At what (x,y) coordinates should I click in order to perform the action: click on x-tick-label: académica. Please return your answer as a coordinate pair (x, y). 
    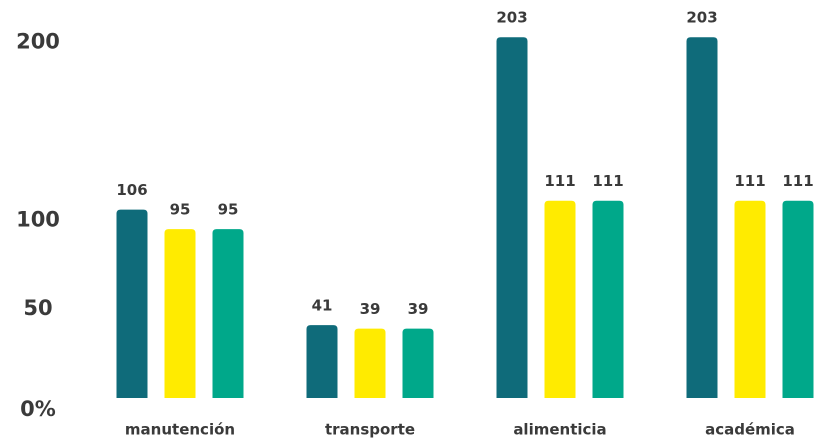
    Looking at the image, I should click on (750, 430).